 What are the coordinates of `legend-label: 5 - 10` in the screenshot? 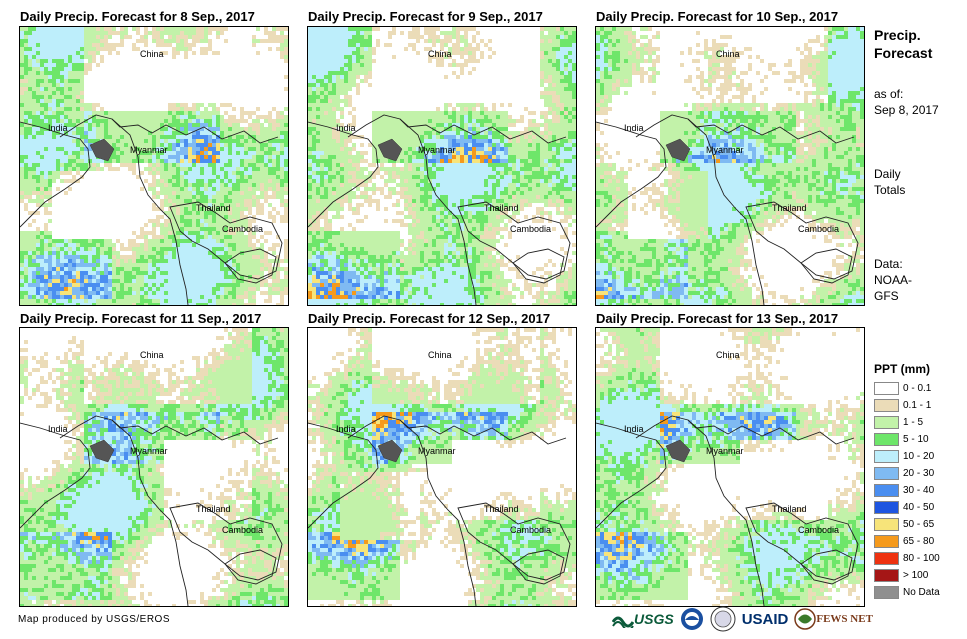 It's located at (916, 439).